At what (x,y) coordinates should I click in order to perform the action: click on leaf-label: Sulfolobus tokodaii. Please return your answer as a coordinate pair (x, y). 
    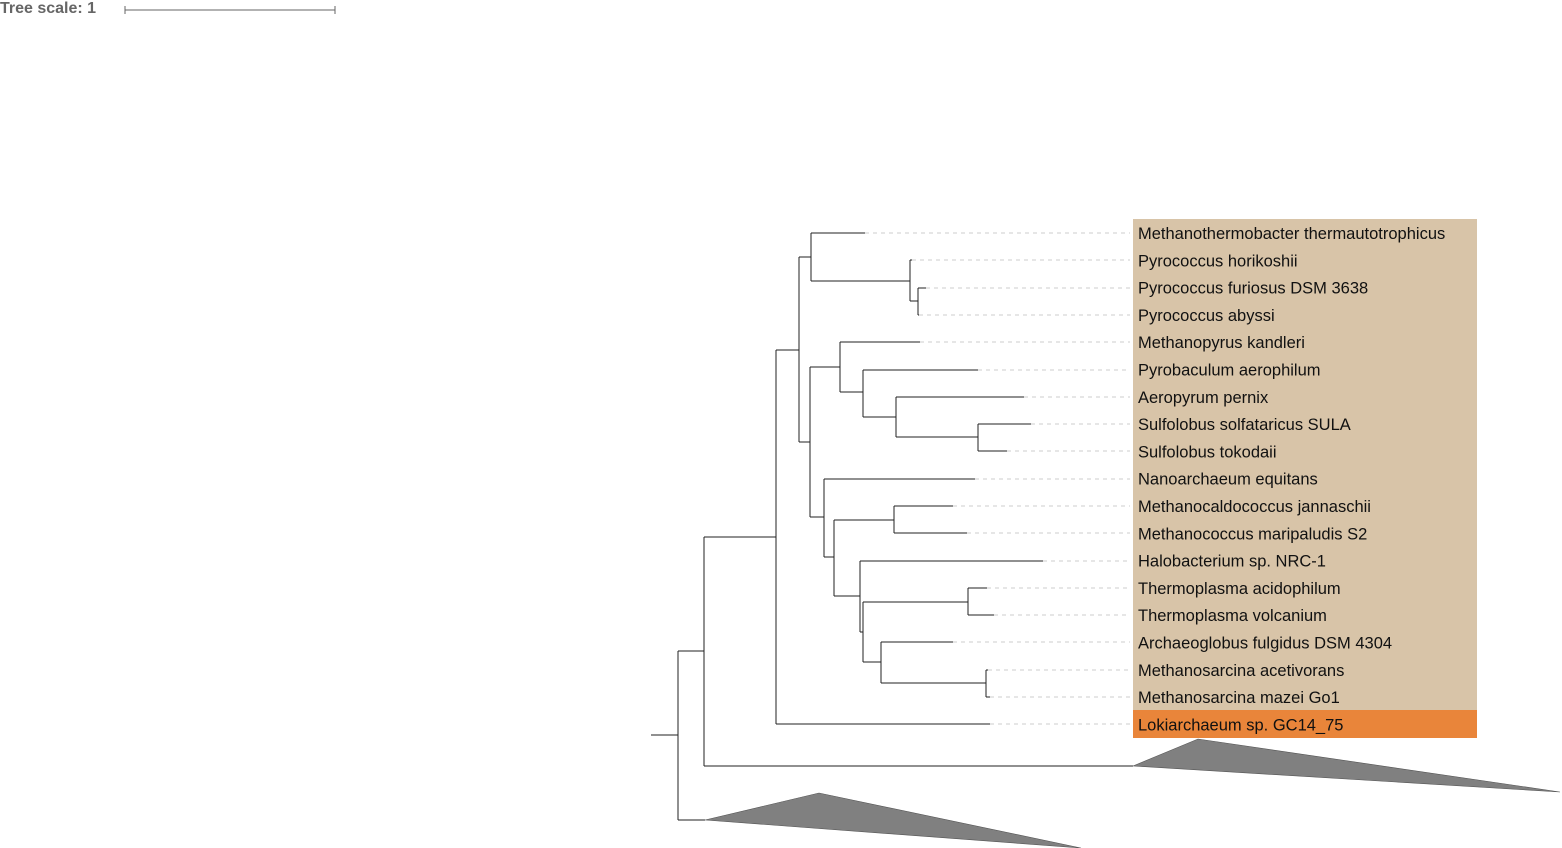
    Looking at the image, I should click on (1207, 452).